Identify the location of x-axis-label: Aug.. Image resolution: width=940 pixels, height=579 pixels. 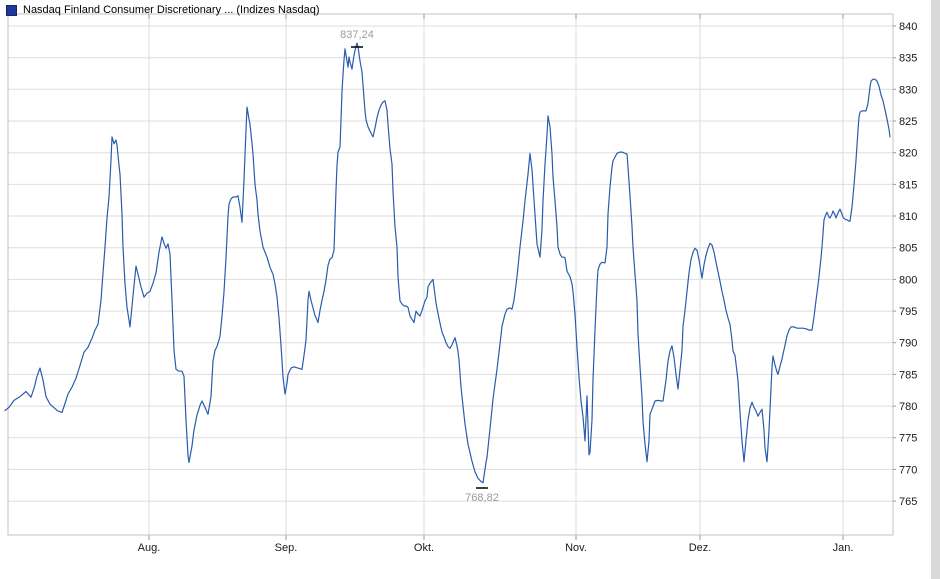
(149, 548).